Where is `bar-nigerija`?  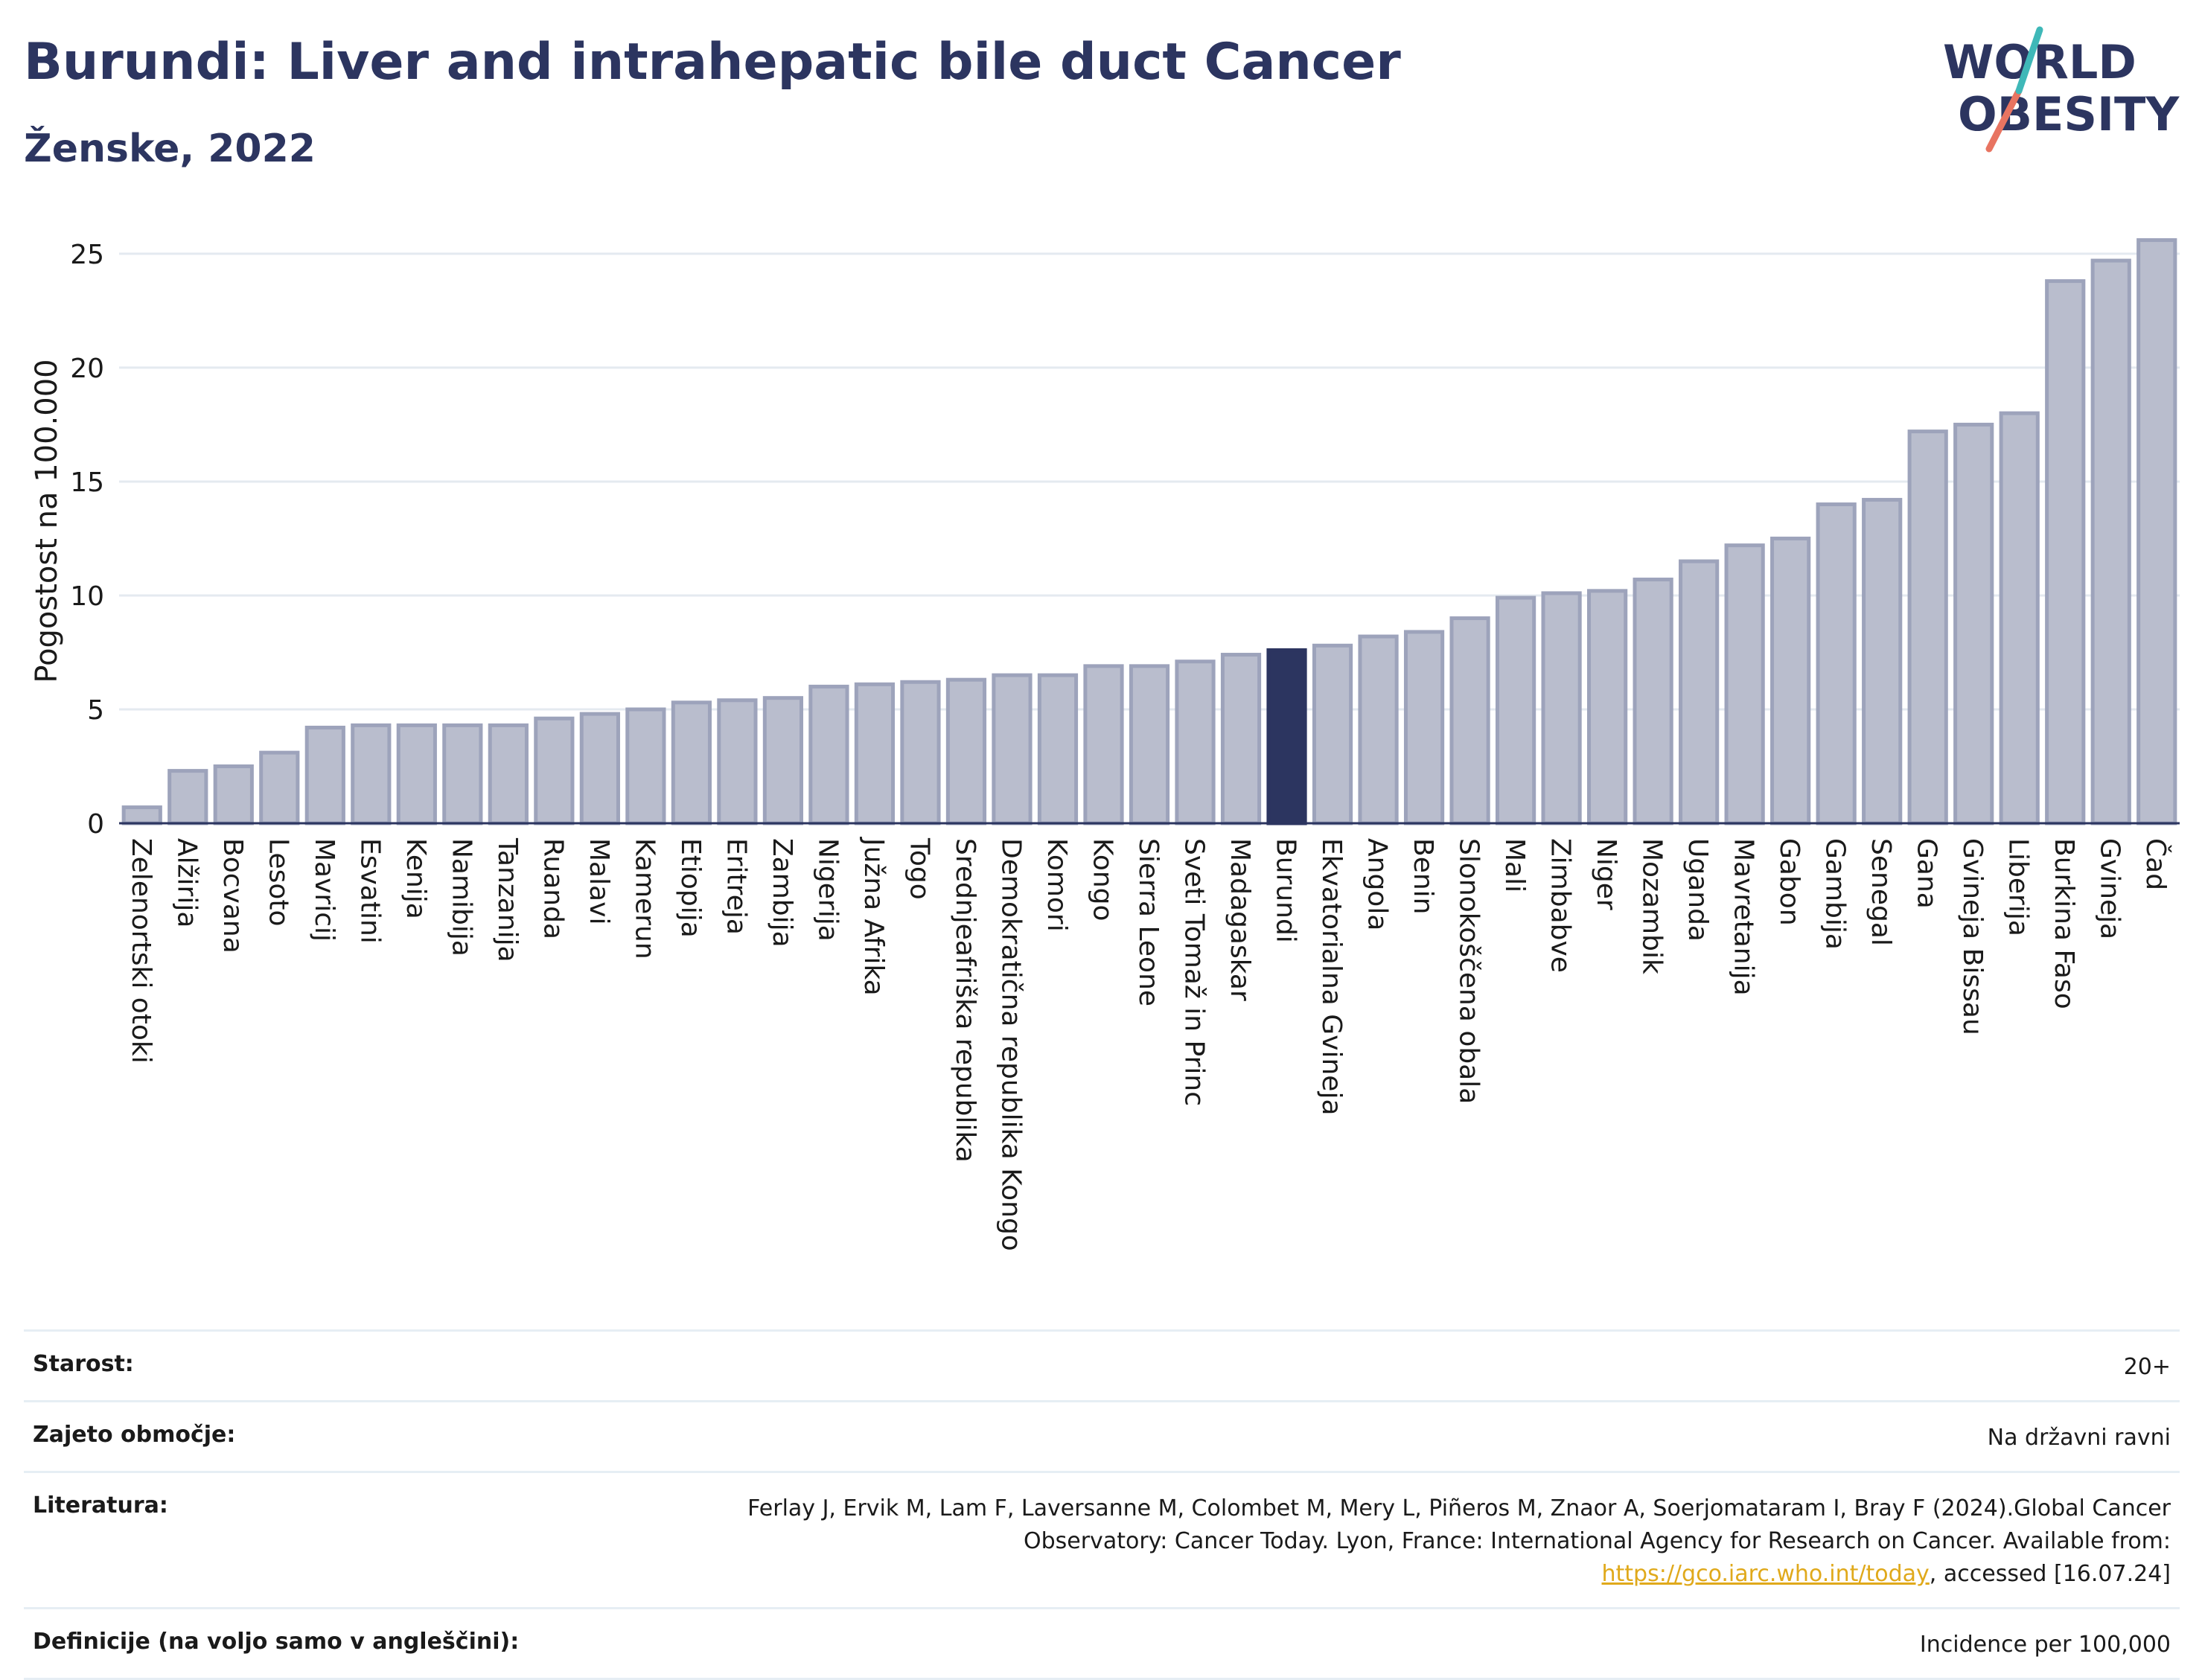
bar-nigerija is located at coordinates (828, 754).